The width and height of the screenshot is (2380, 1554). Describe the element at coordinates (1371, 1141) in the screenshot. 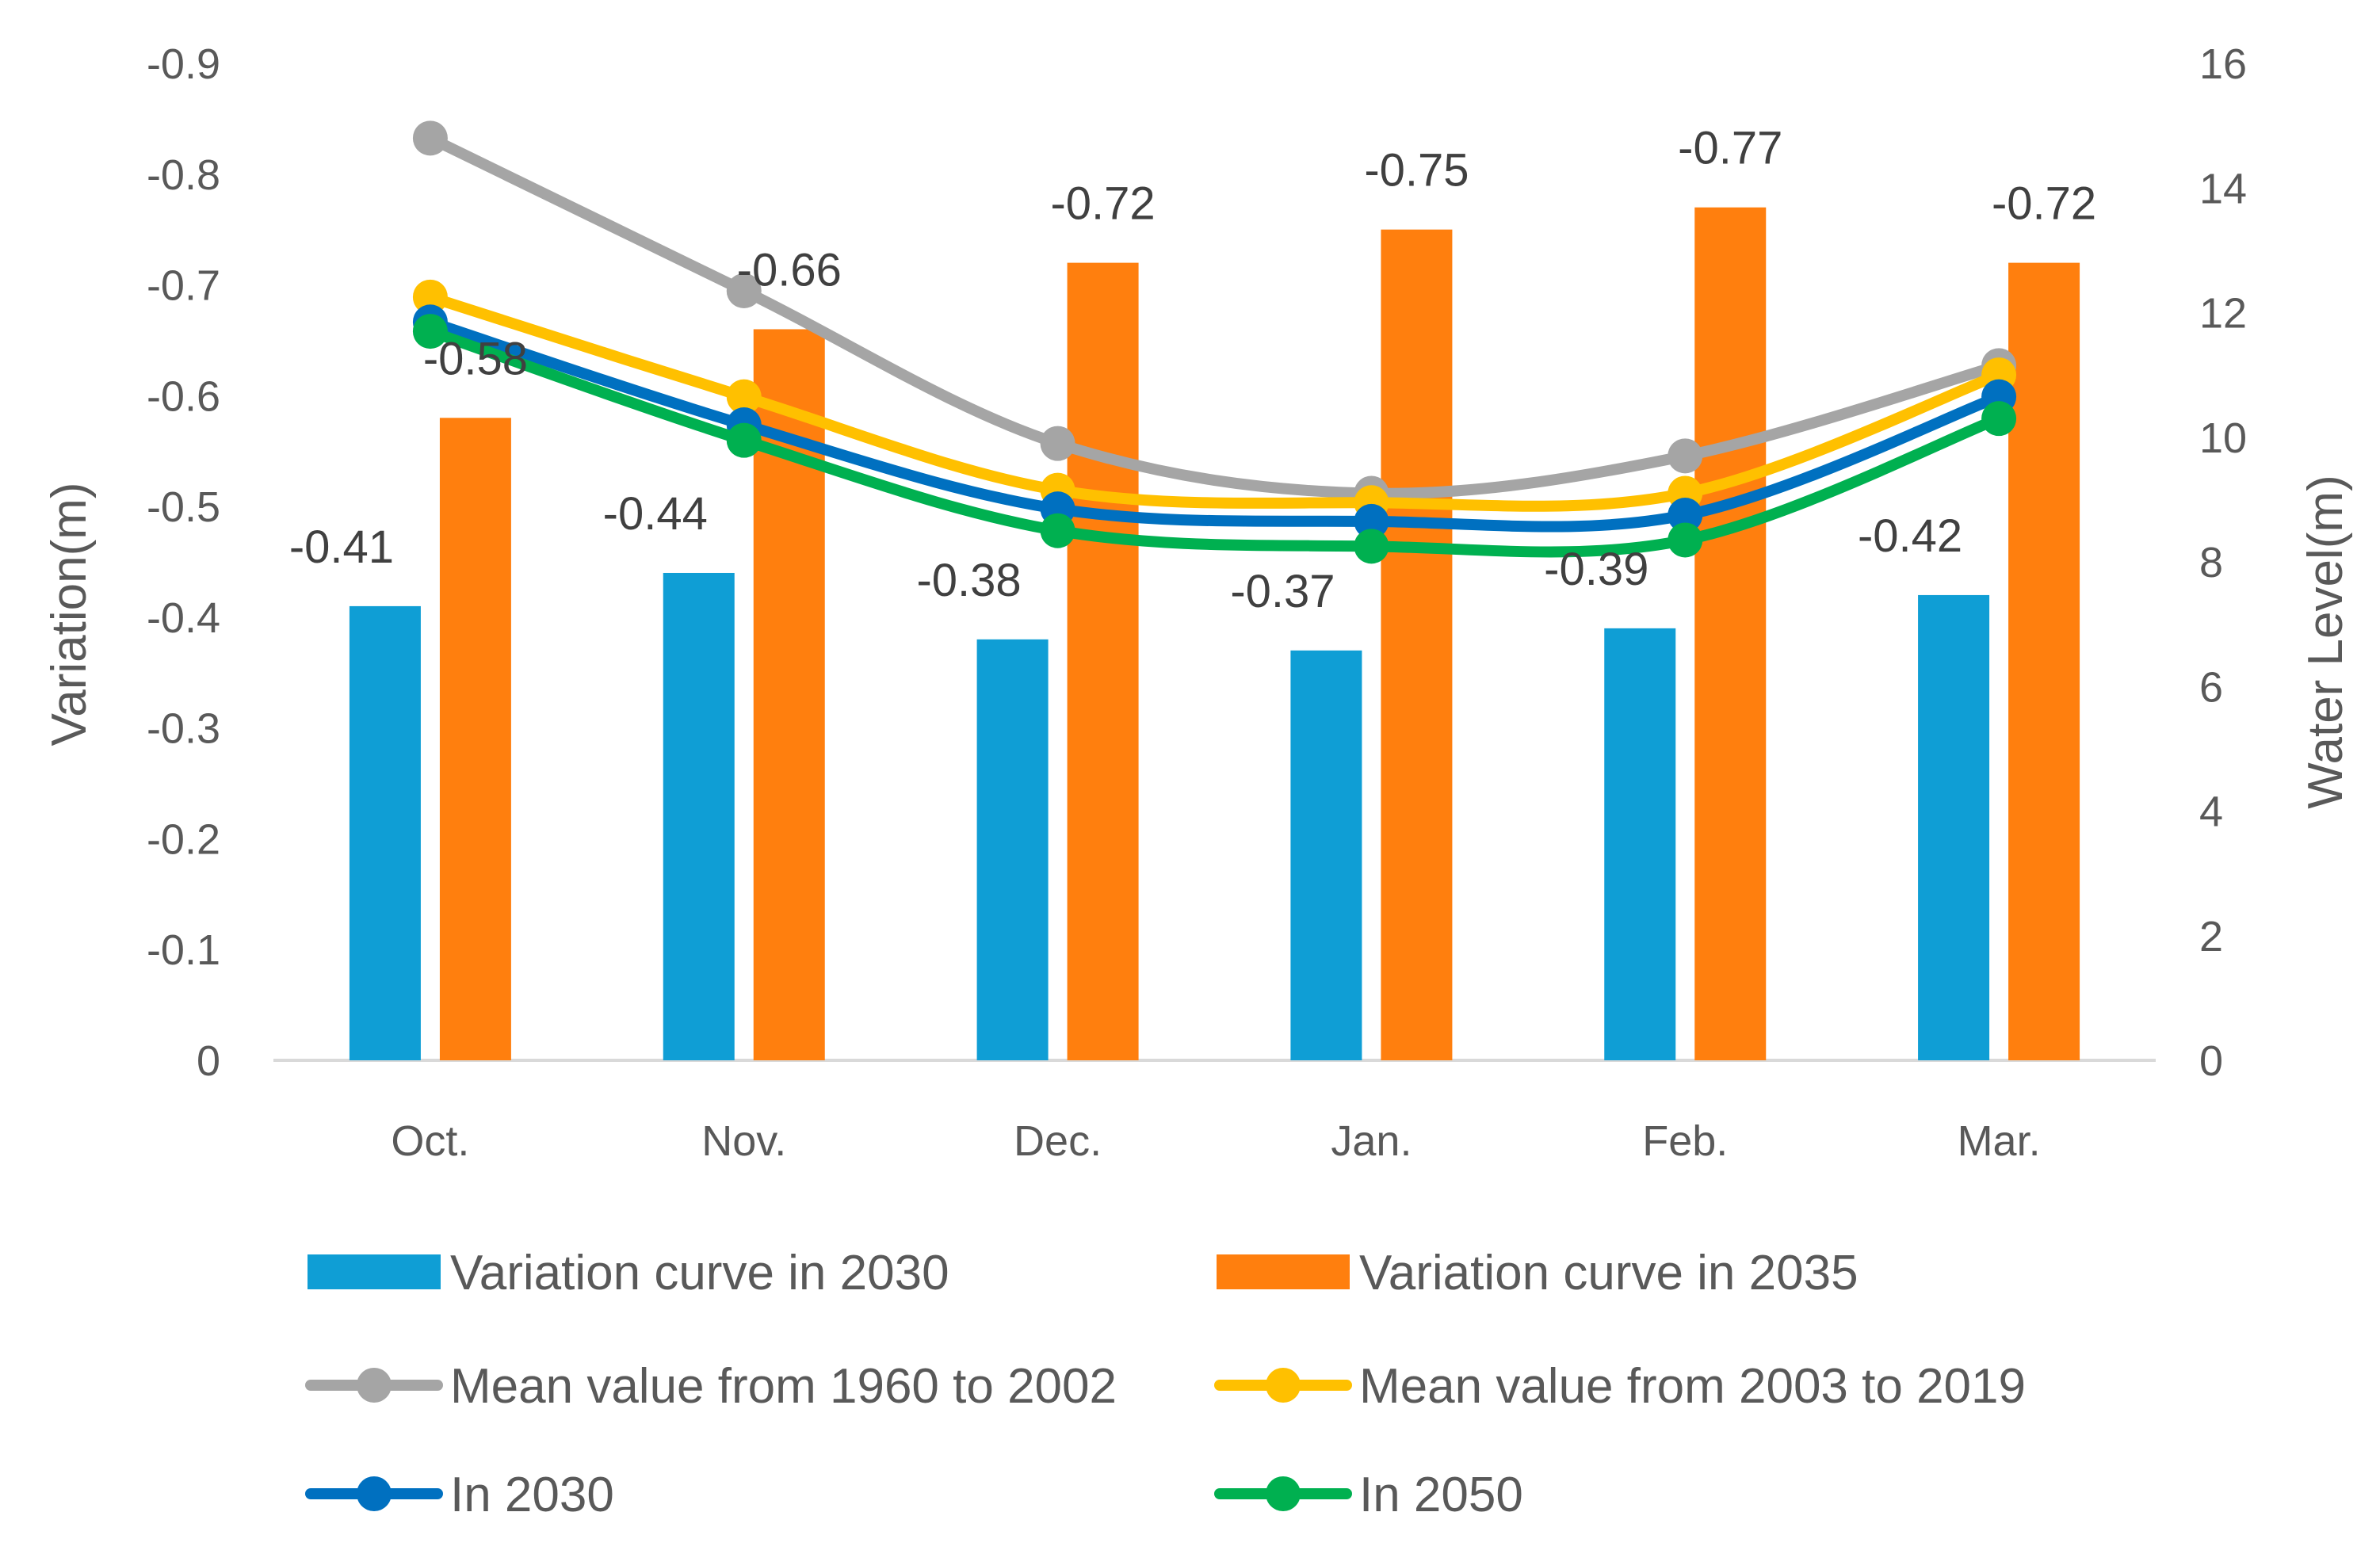

I see `category-label: Jan.` at that location.